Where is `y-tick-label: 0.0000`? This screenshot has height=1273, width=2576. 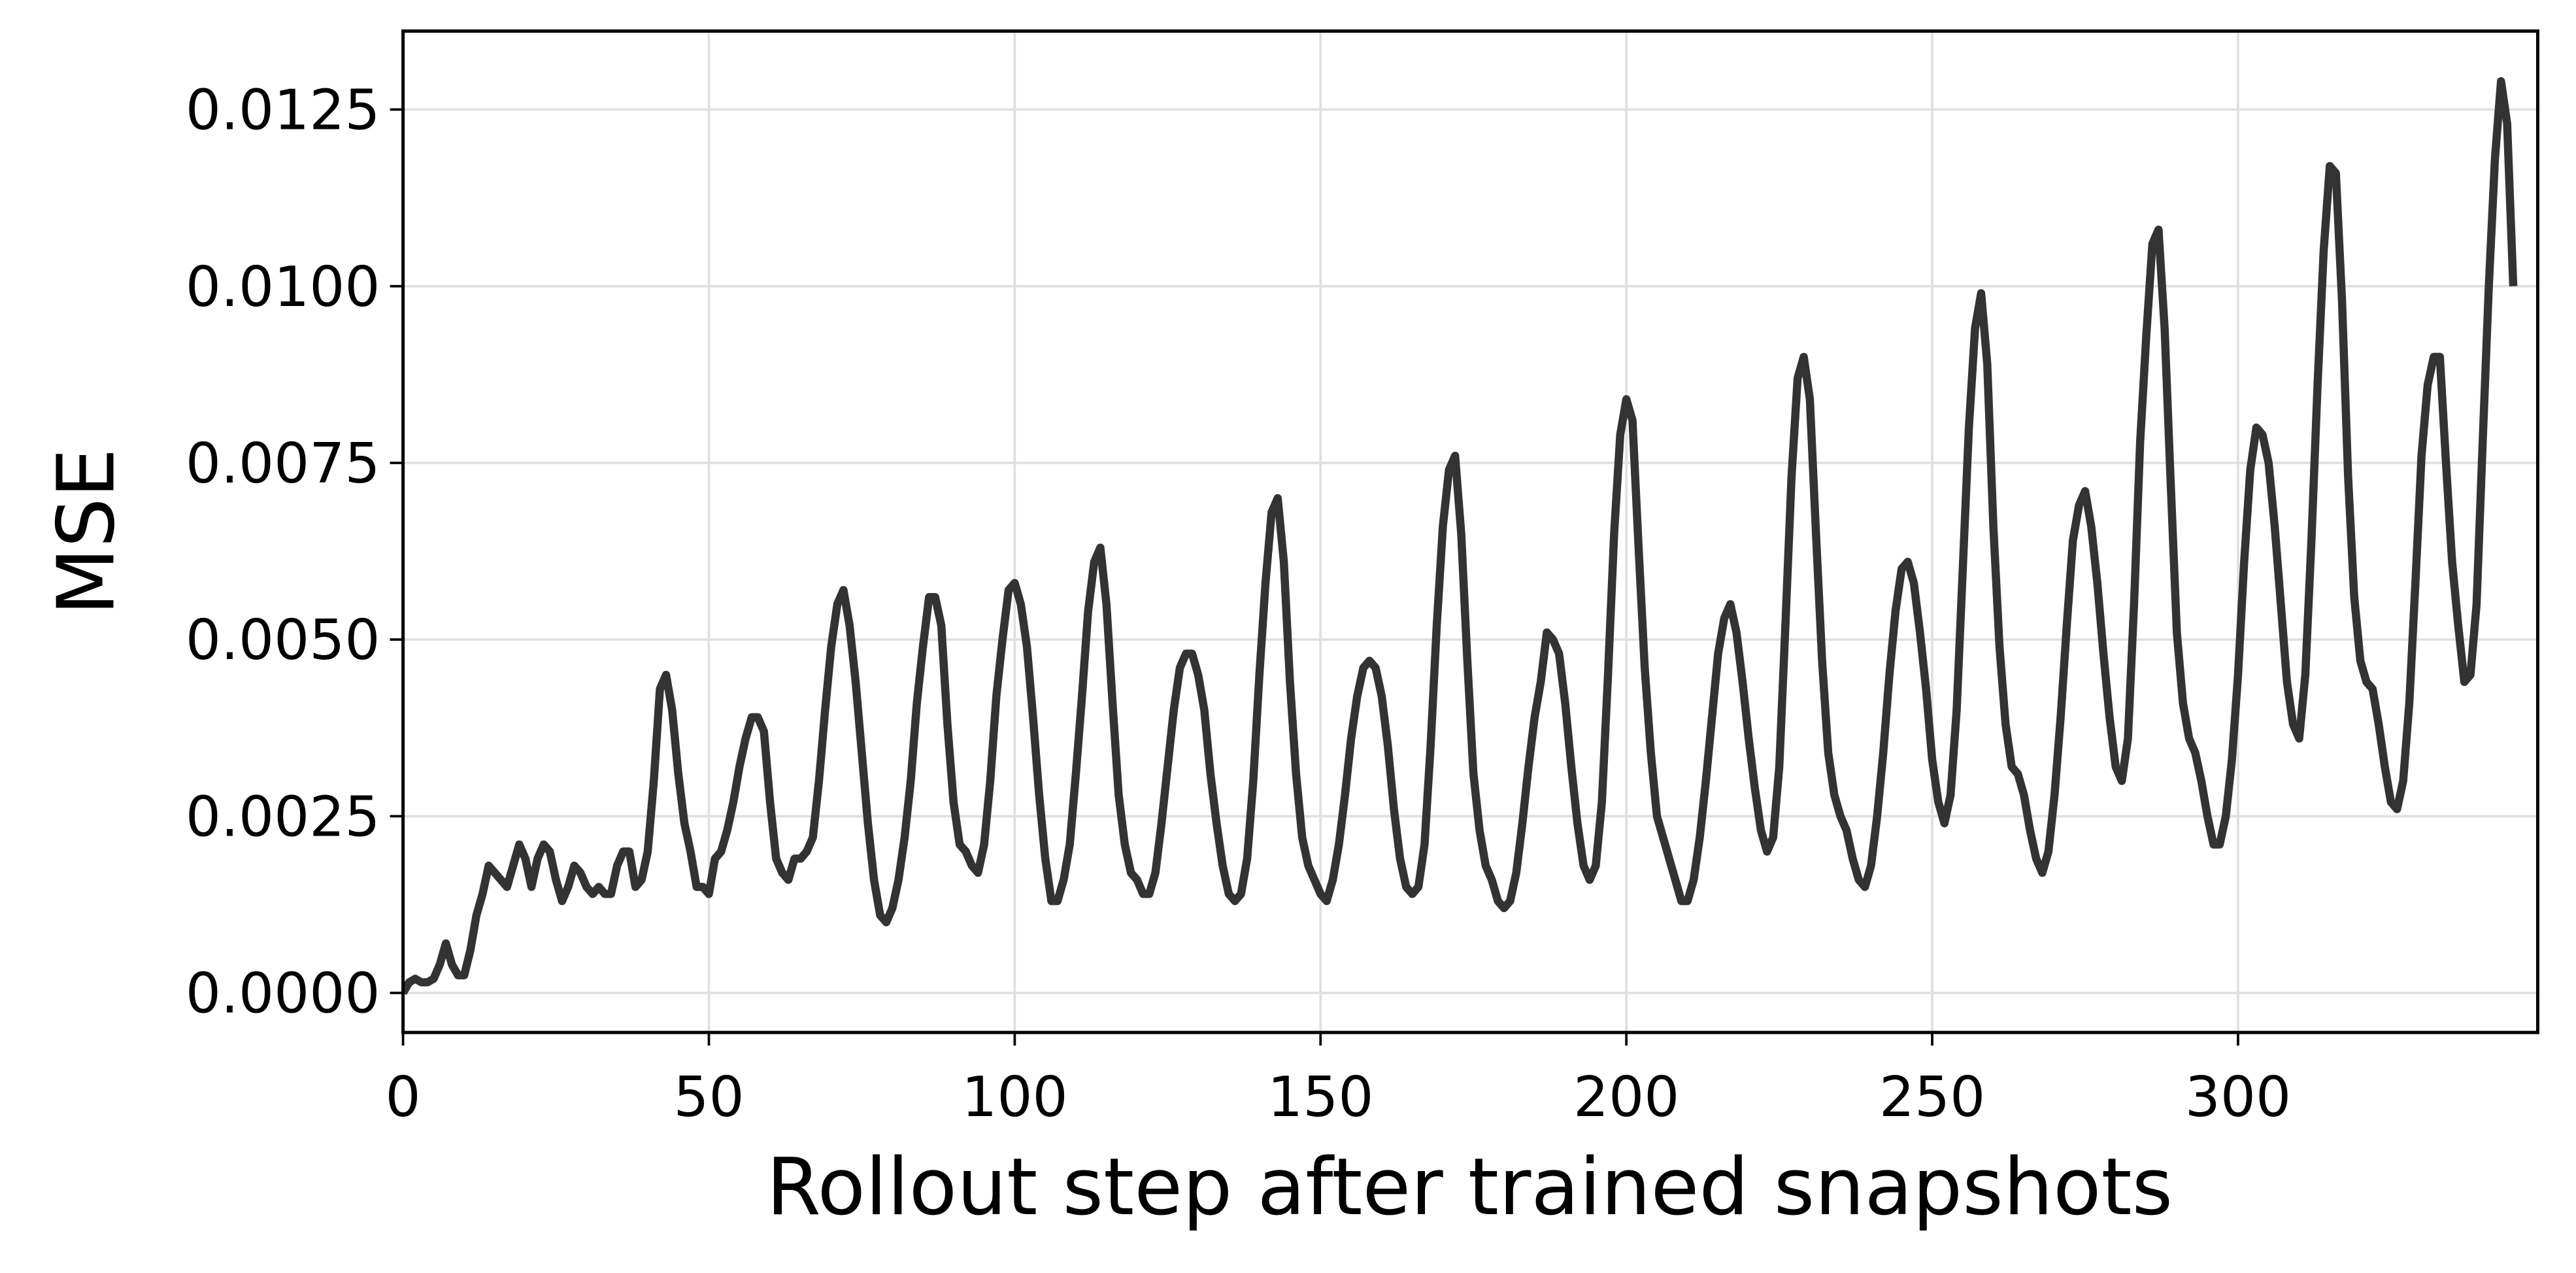
y-tick-label: 0.0000 is located at coordinates (283, 994).